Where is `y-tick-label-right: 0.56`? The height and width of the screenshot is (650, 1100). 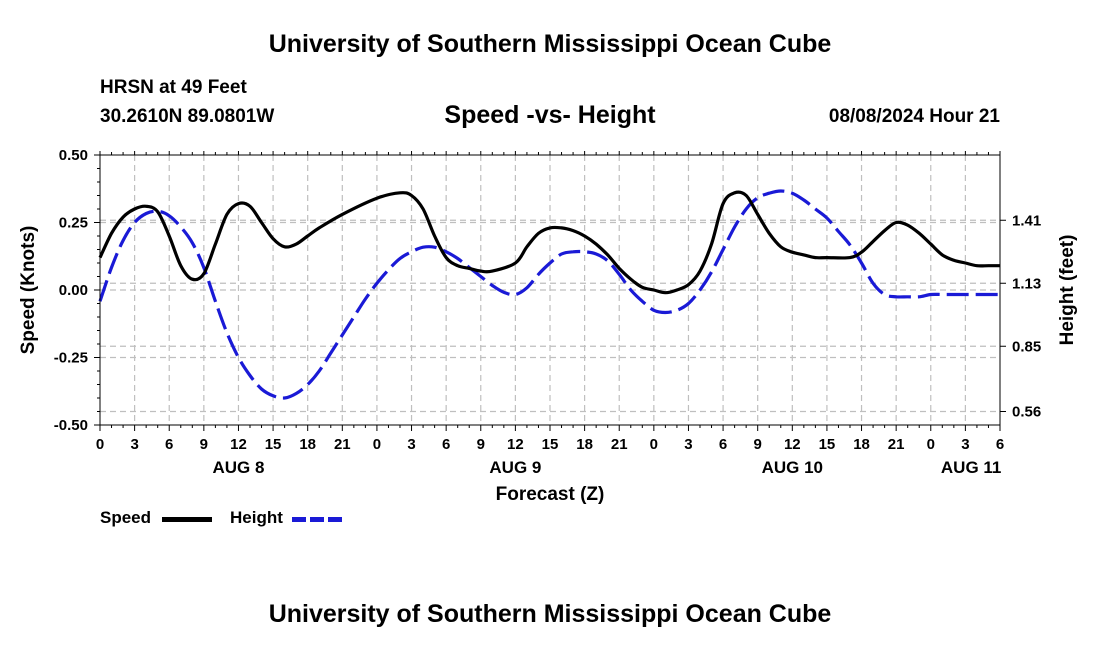
y-tick-label-right: 0.56 is located at coordinates (1026, 412).